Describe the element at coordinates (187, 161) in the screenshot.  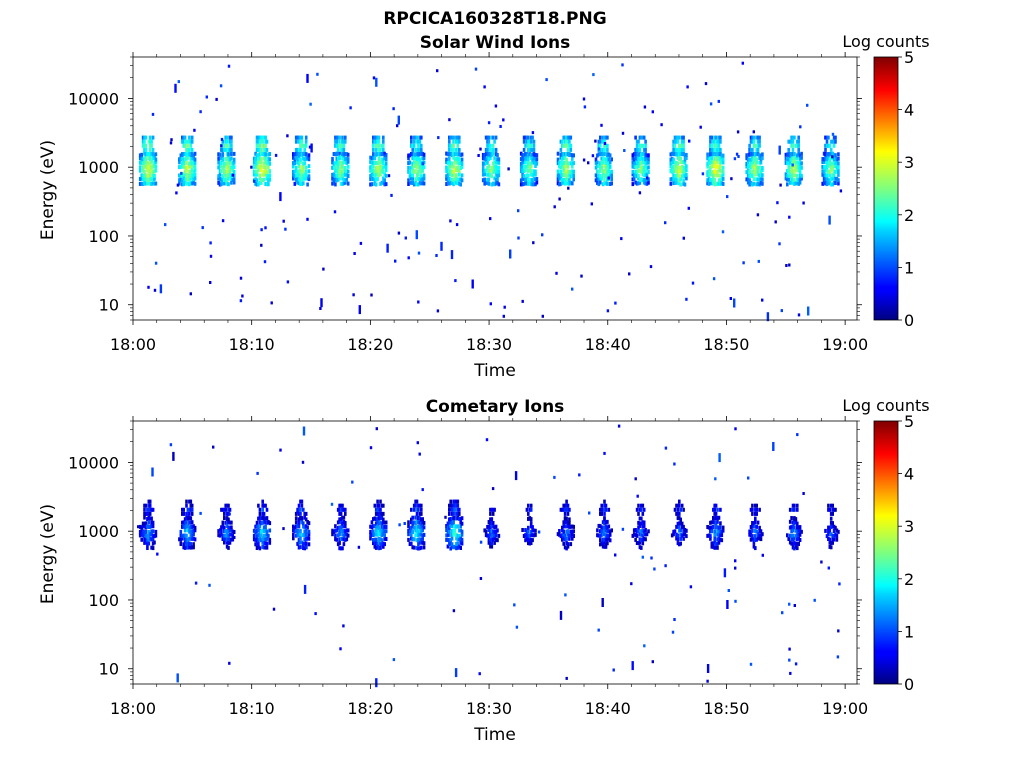
I see `ion-burst` at that location.